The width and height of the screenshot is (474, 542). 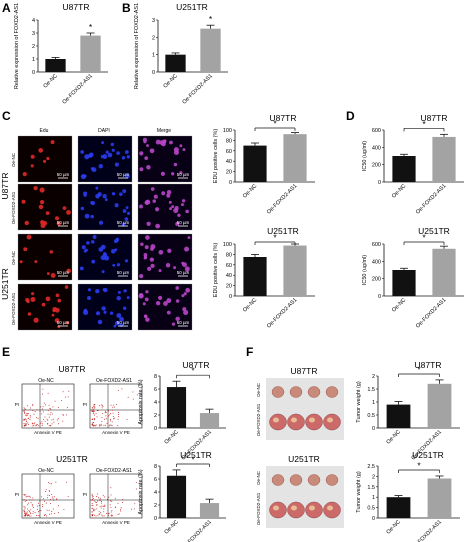 I want to click on y-tick-label: 1, so click(x=373, y=498).